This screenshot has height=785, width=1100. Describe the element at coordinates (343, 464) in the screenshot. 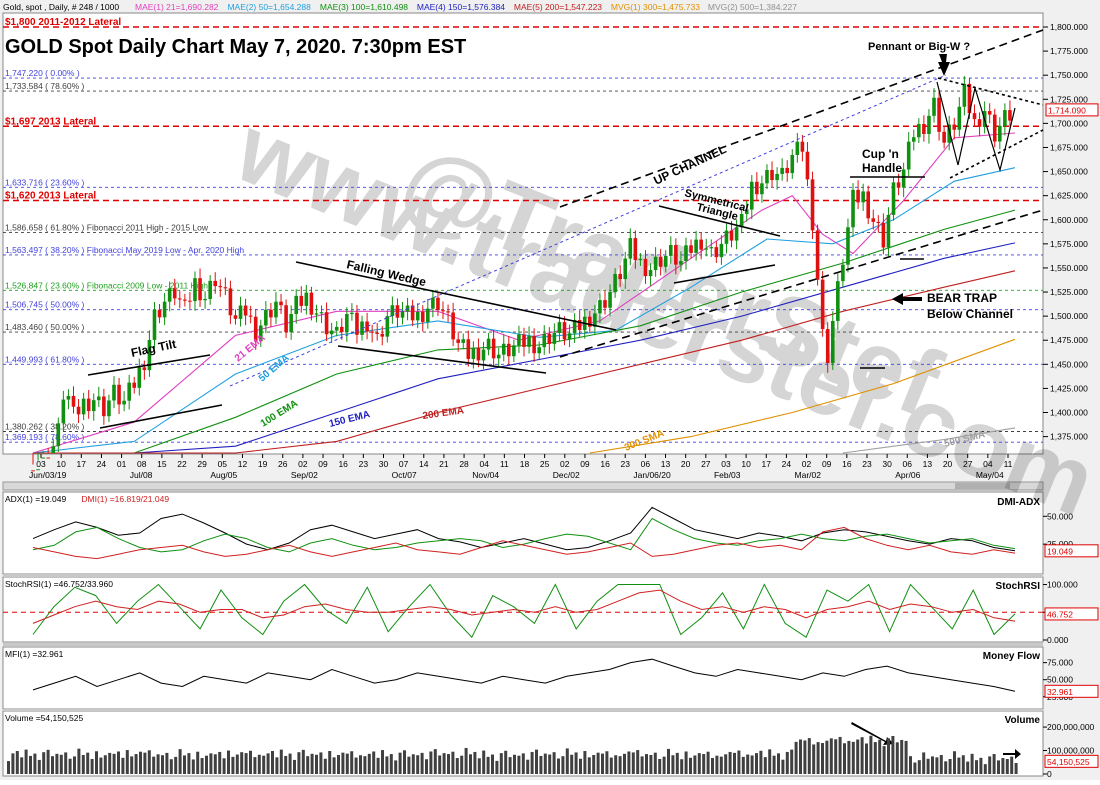

I see `x-tick-label: 16` at that location.